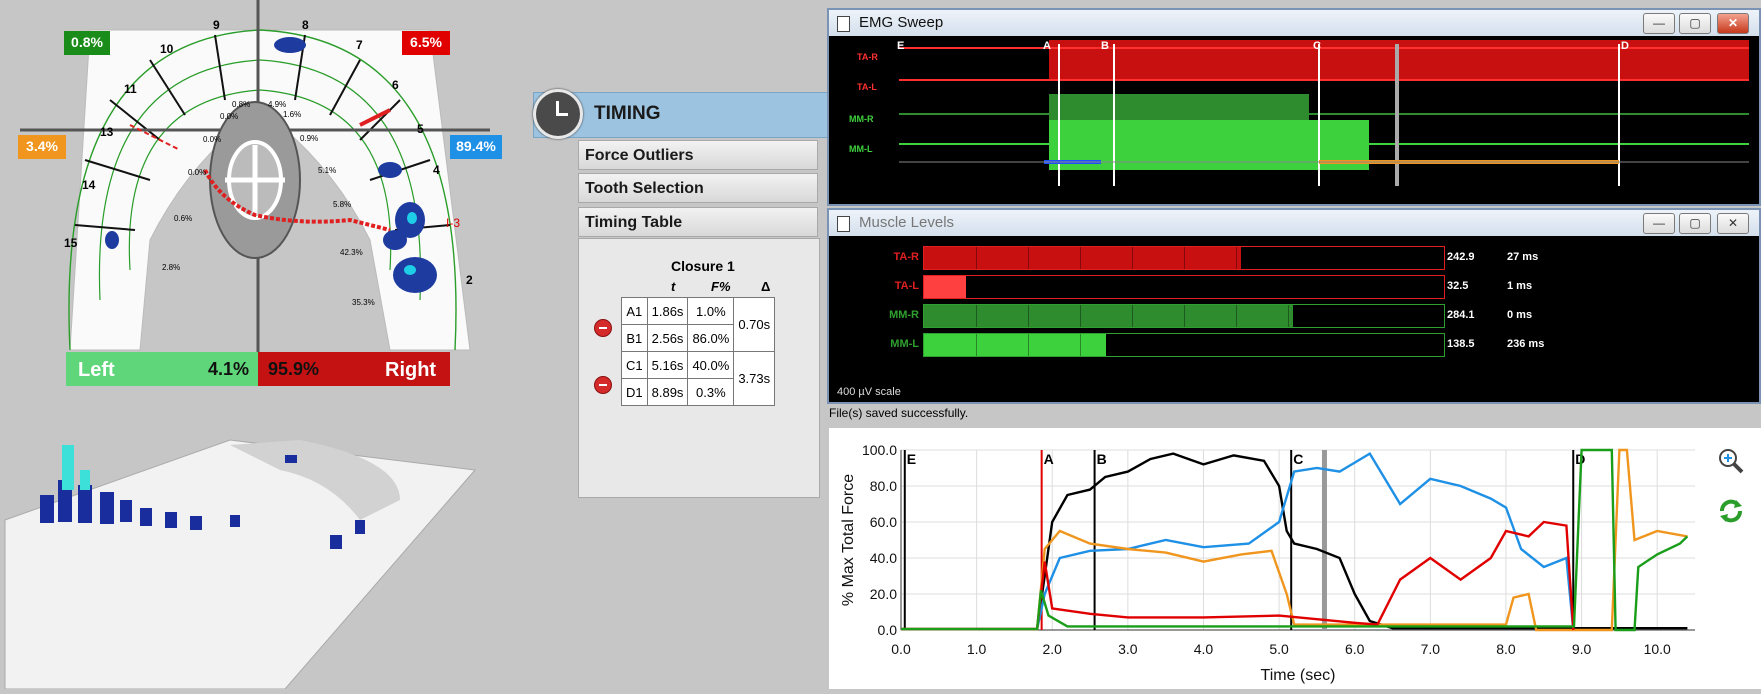  I want to click on x-tick-label: 0.0, so click(901, 649).